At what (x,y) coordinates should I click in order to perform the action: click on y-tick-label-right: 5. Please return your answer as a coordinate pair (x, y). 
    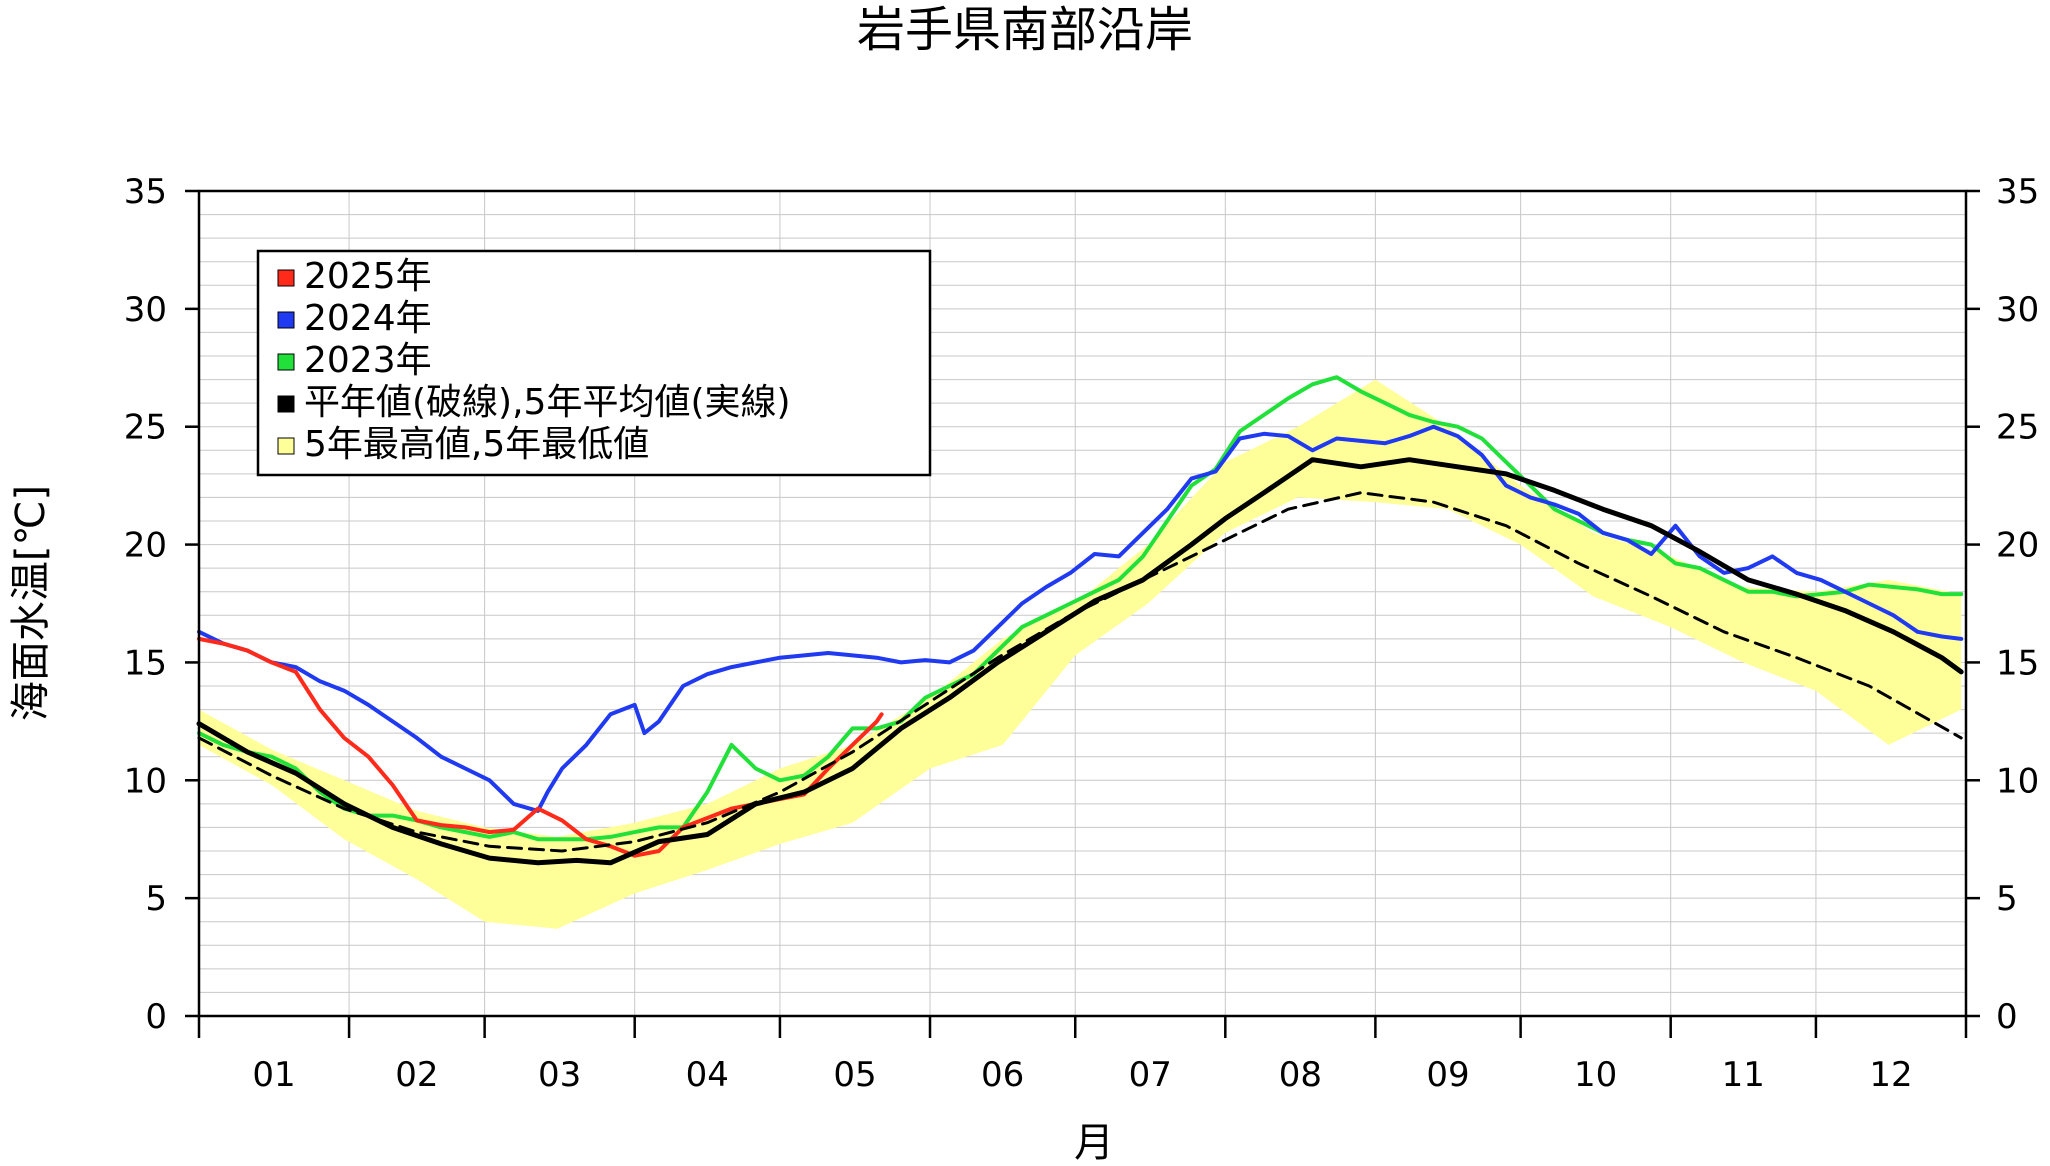
    Looking at the image, I should click on (2007, 899).